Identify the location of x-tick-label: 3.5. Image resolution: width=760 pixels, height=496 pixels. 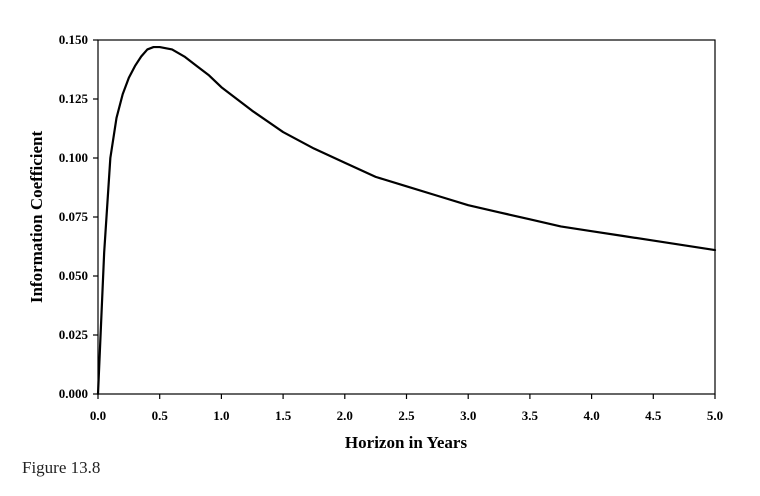
(530, 415).